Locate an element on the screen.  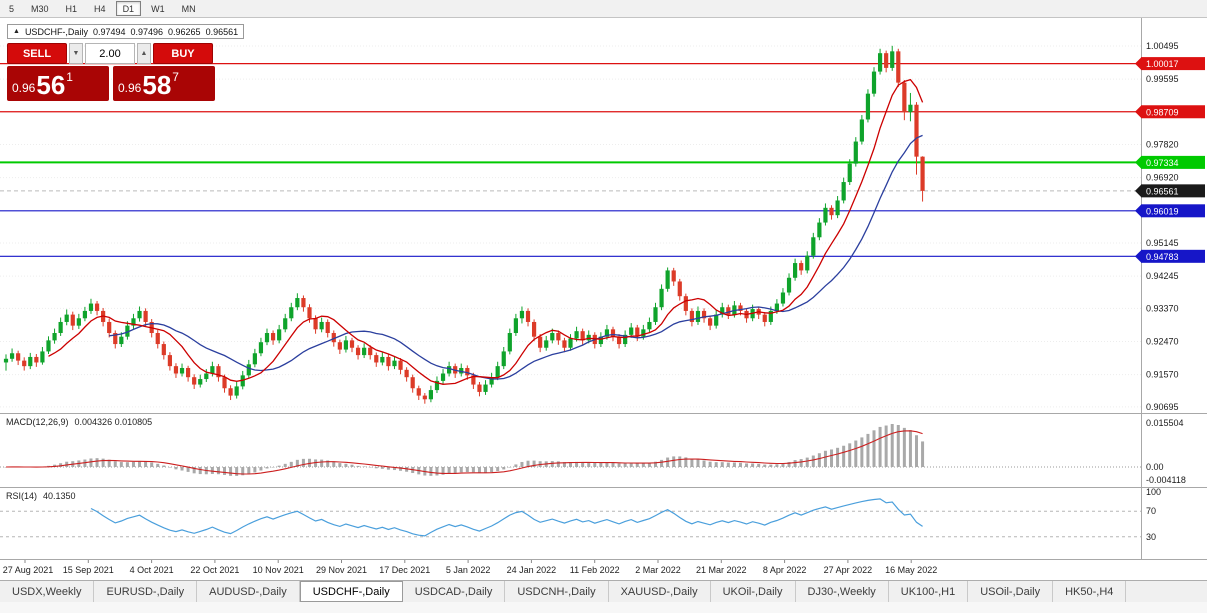
svg-text: 22 Oct 2021 is located at coordinates (214, 570).